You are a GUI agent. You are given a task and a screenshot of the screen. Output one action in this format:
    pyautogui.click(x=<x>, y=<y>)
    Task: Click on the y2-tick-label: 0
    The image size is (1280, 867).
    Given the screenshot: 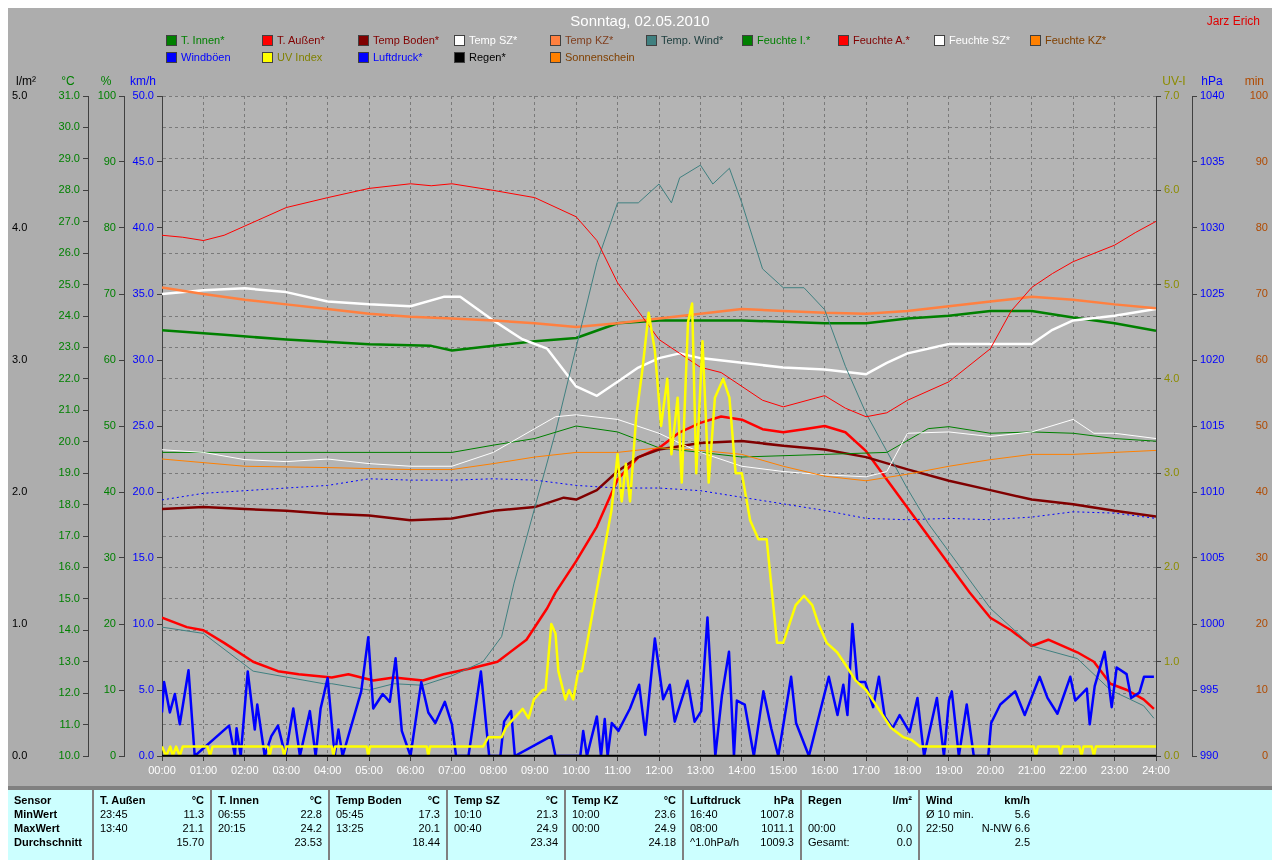 What is the action you would take?
    pyautogui.click(x=1264, y=755)
    